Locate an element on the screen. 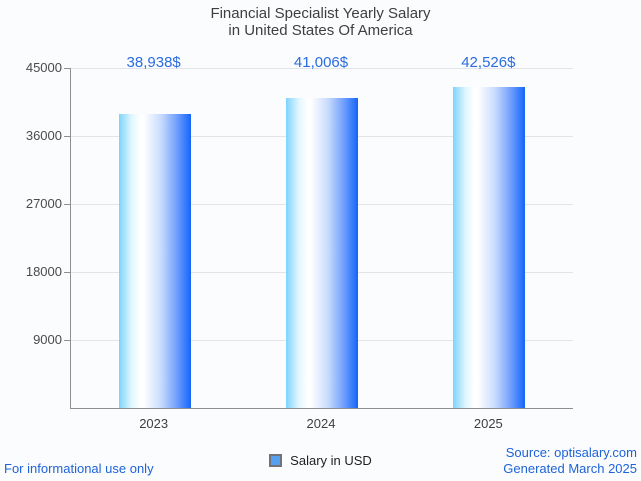 This screenshot has height=481, width=641. bar-2023 is located at coordinates (154, 261).